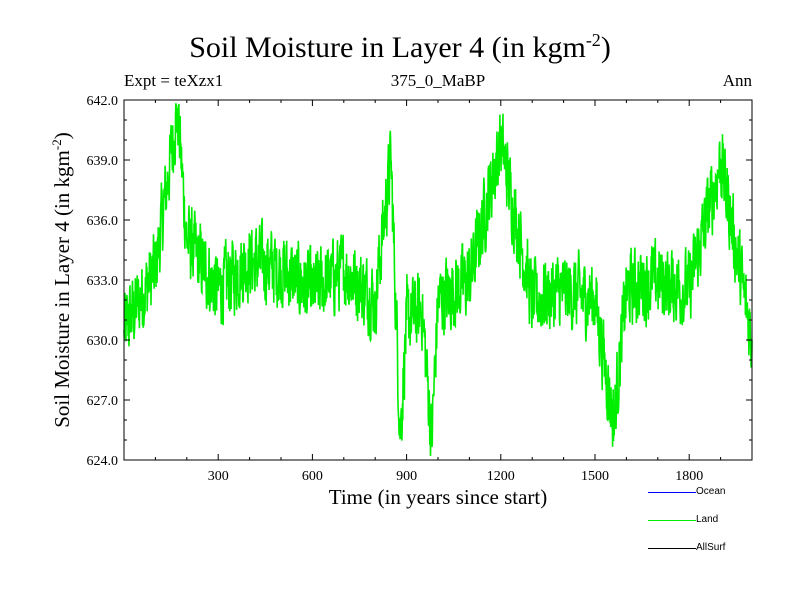 Image resolution: width=800 pixels, height=600 pixels. Describe the element at coordinates (711, 491) in the screenshot. I see `legend-label-ocean: Ocean` at that location.